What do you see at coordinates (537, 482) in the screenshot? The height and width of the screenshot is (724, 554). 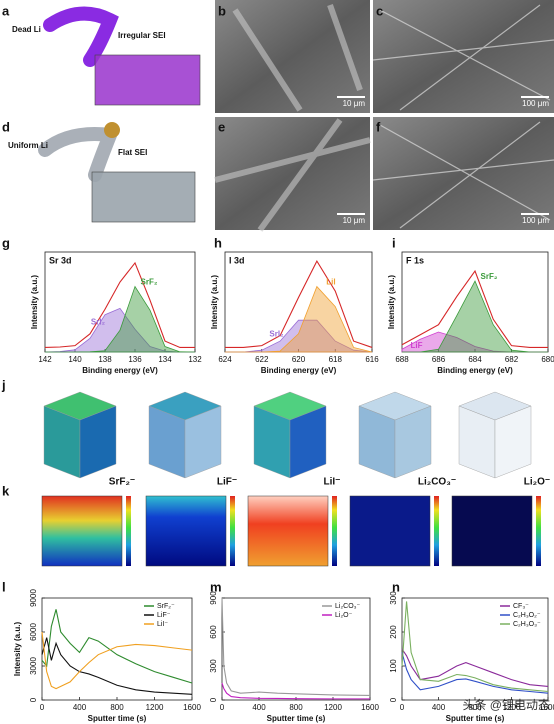 I see `cube-label: Li₂O⁻` at bounding box center [537, 482].